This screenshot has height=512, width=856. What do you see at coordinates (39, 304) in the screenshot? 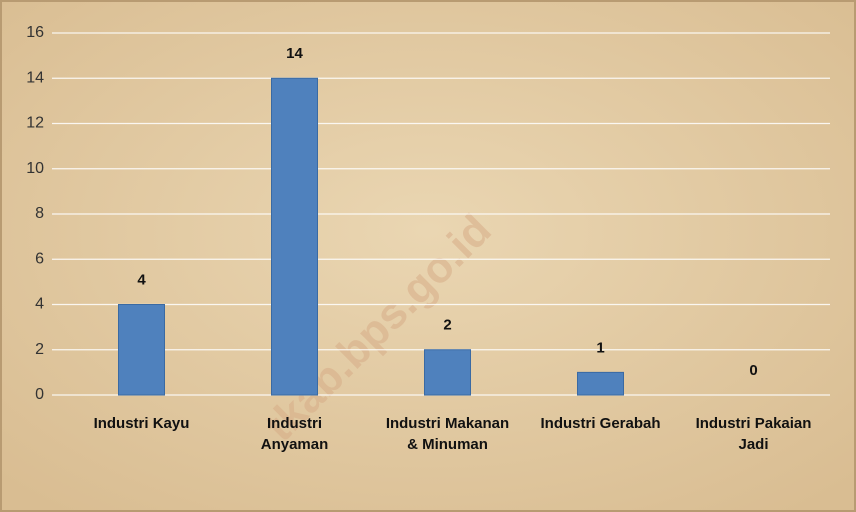
I see `y-tick-label: 4` at bounding box center [39, 304].